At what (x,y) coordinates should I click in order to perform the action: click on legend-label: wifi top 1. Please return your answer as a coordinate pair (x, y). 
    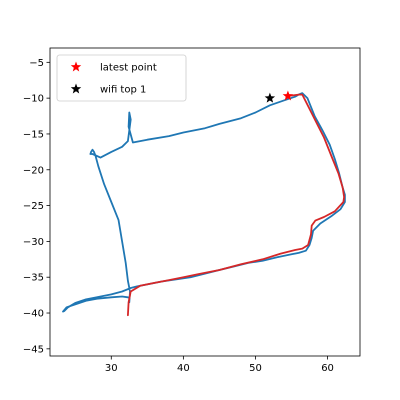
    Looking at the image, I should click on (123, 90).